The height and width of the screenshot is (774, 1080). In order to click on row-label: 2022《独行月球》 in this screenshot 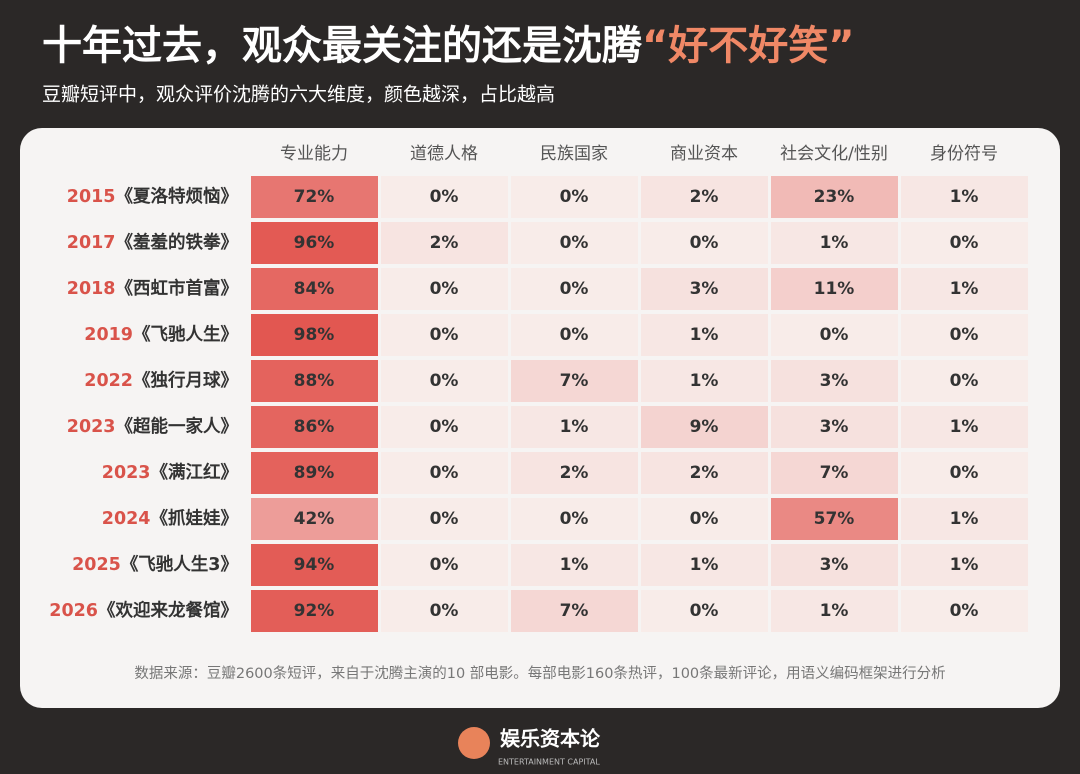, I will do `click(161, 380)`.